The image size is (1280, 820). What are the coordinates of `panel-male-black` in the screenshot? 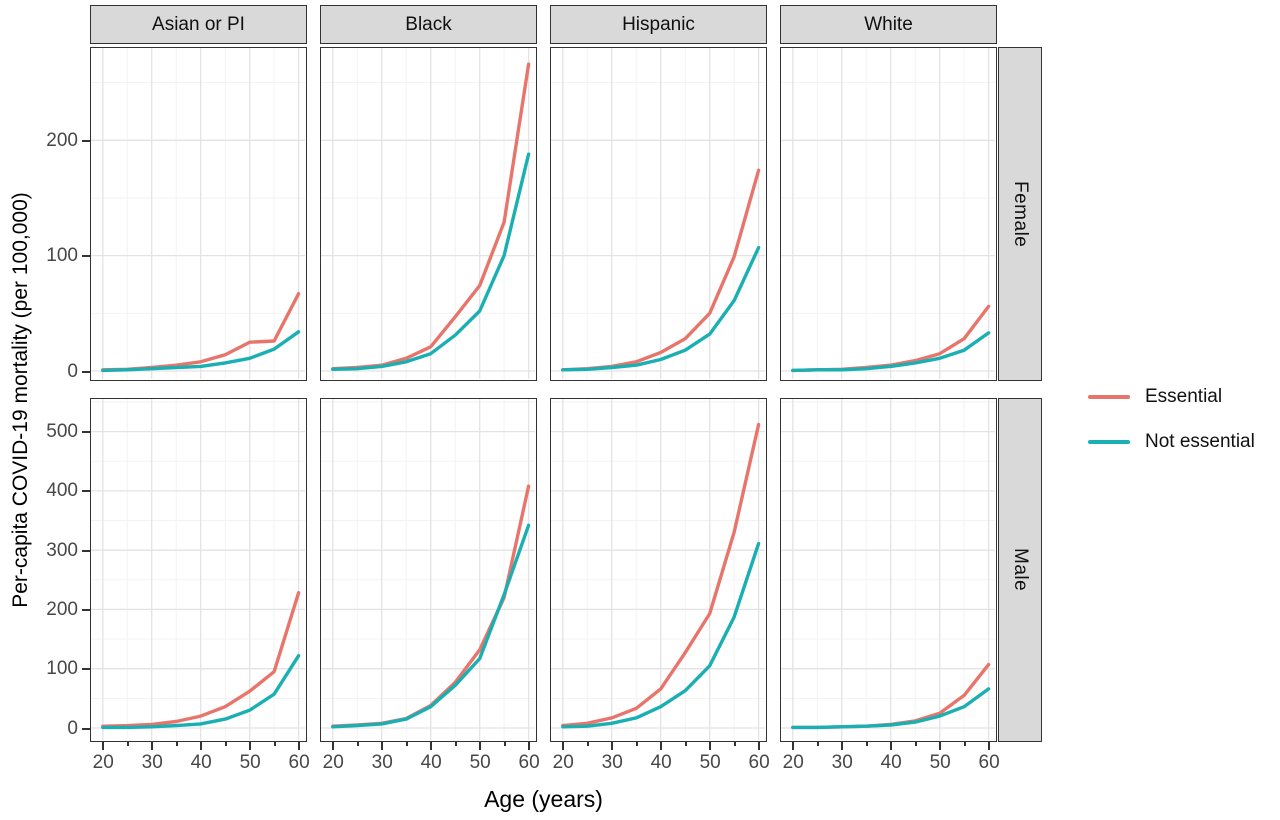 It's located at (428, 570).